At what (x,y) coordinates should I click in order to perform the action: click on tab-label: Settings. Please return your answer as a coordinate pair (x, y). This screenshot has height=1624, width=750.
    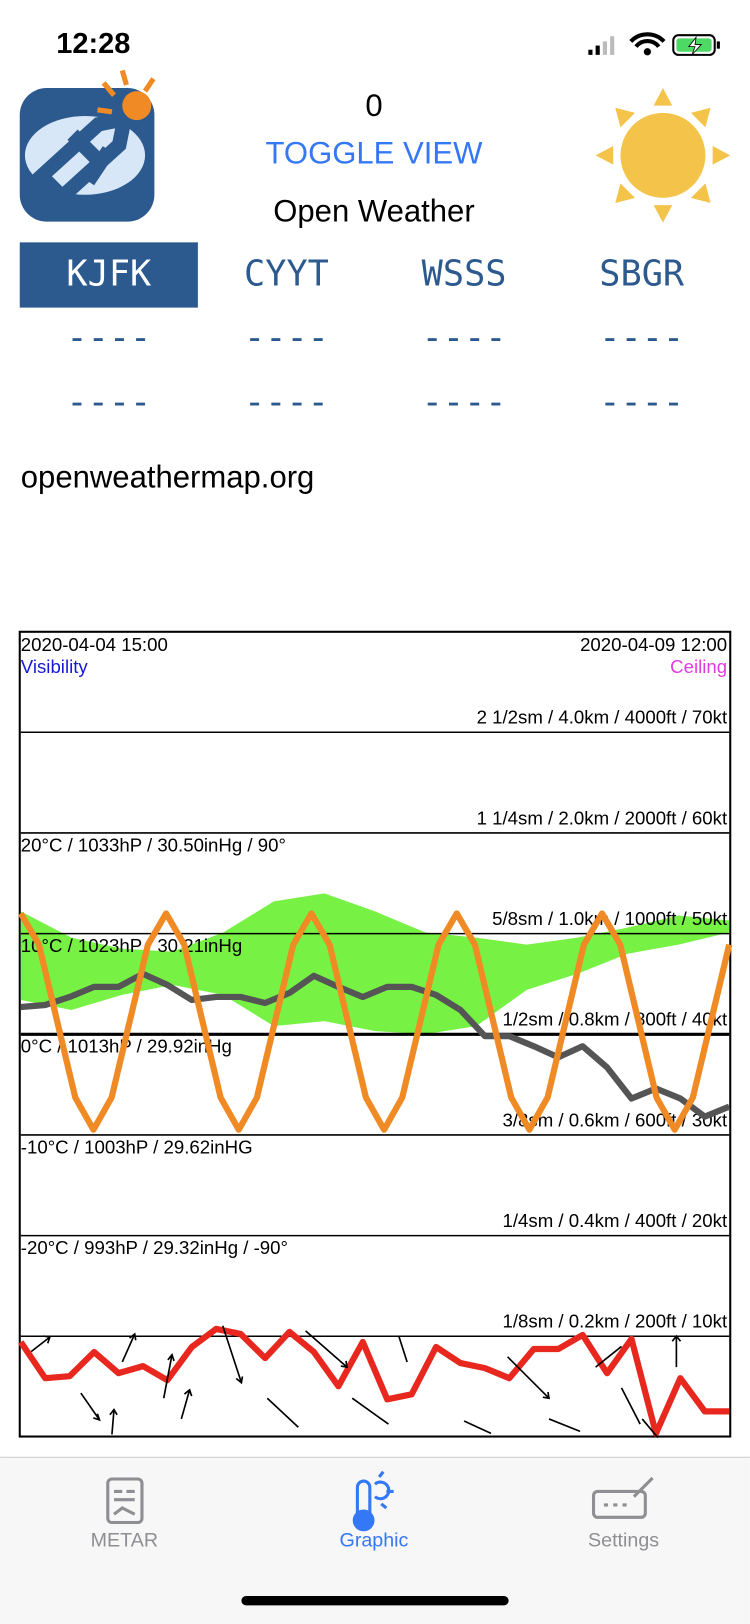
    Looking at the image, I should click on (623, 1540).